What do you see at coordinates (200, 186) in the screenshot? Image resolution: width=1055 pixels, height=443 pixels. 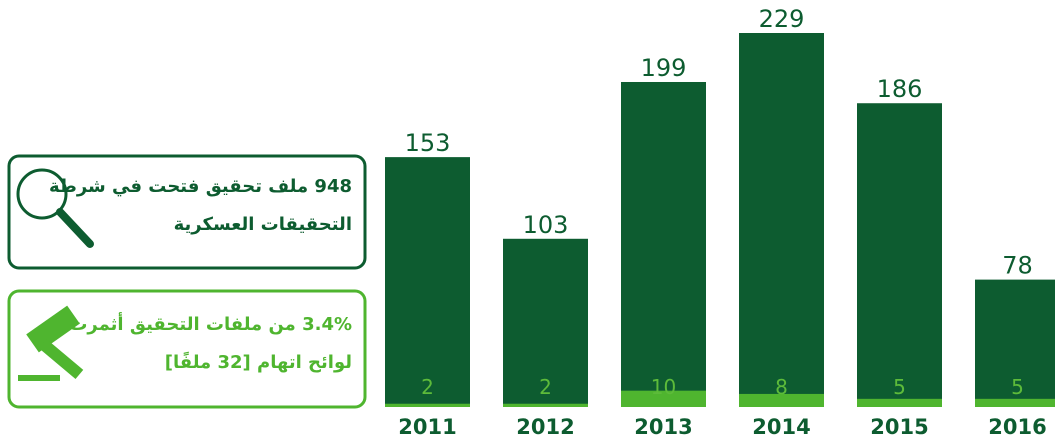 I see `box-text: 948 ملف تحقيق فتحت في شرطة` at bounding box center [200, 186].